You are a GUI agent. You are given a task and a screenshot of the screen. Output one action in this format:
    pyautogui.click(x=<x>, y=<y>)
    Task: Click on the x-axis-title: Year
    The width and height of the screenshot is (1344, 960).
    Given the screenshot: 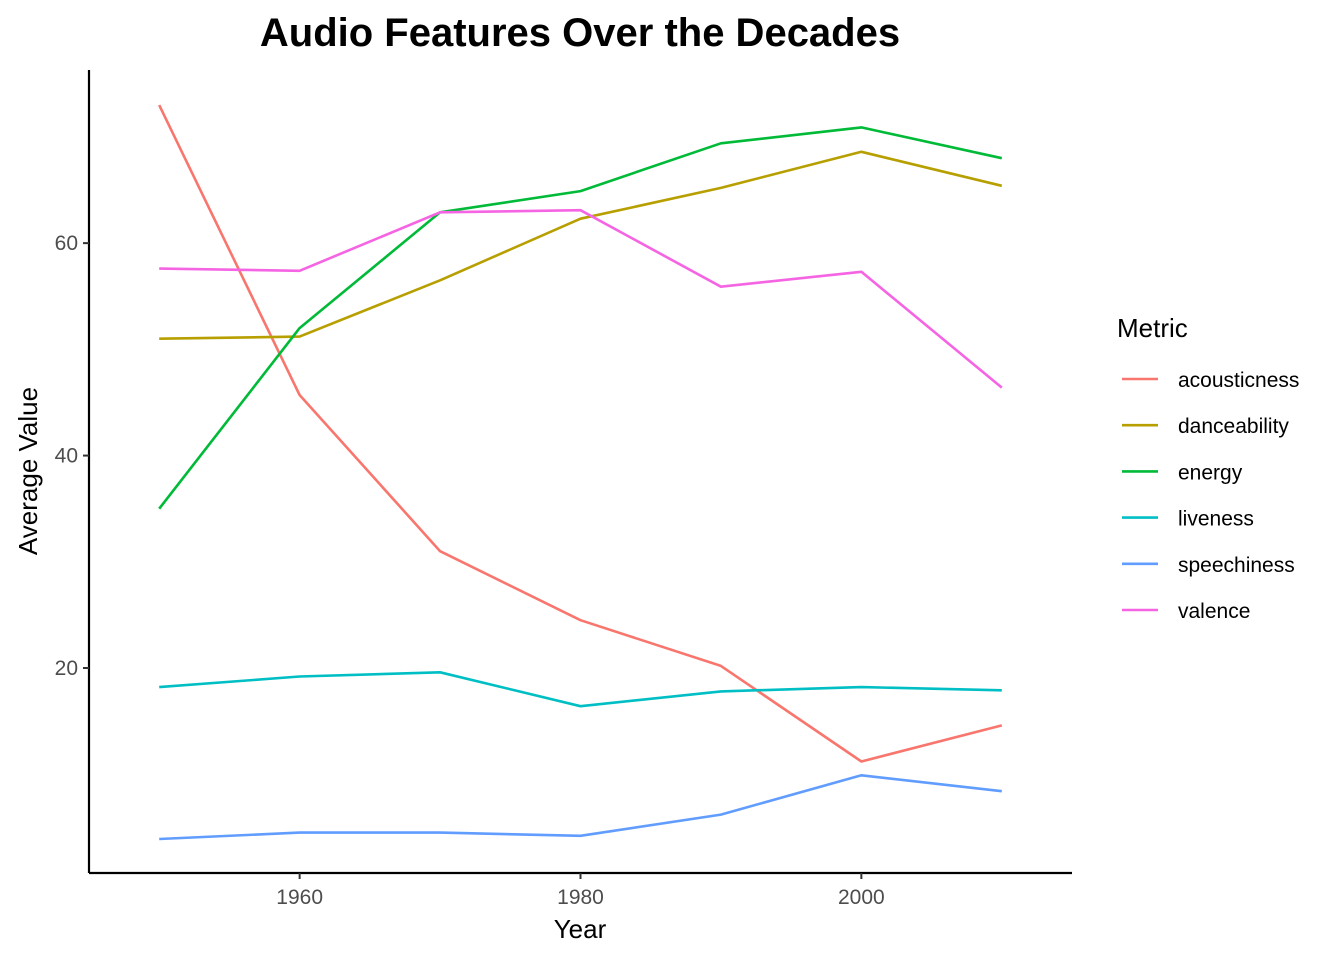 What is the action you would take?
    pyautogui.click(x=580, y=929)
    